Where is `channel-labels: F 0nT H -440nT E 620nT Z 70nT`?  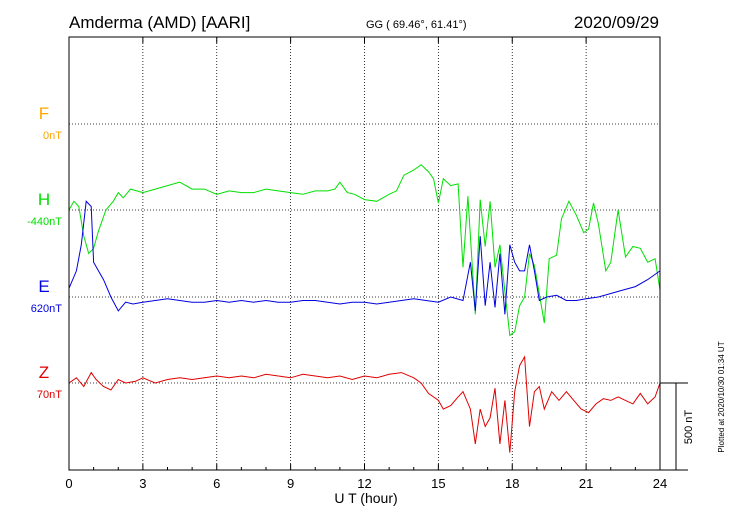 channel-labels: F 0nT H -440nT E 620nT Z 70nT is located at coordinates (44, 252).